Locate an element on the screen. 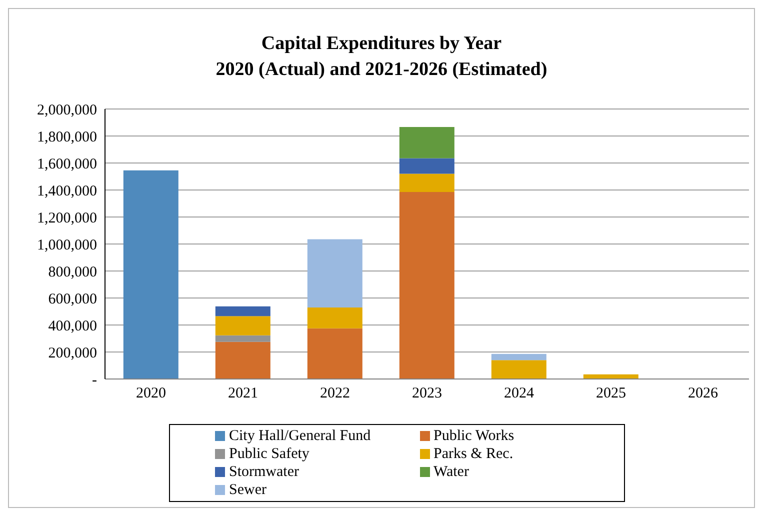  x-tick-label: 2022 is located at coordinates (335, 394).